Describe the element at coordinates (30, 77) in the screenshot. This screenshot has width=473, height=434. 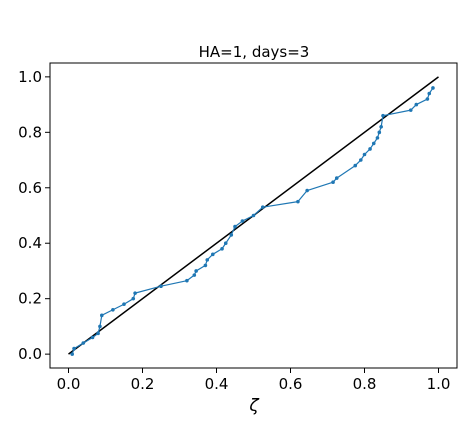
I see `y-tick-label: 1.0` at that location.